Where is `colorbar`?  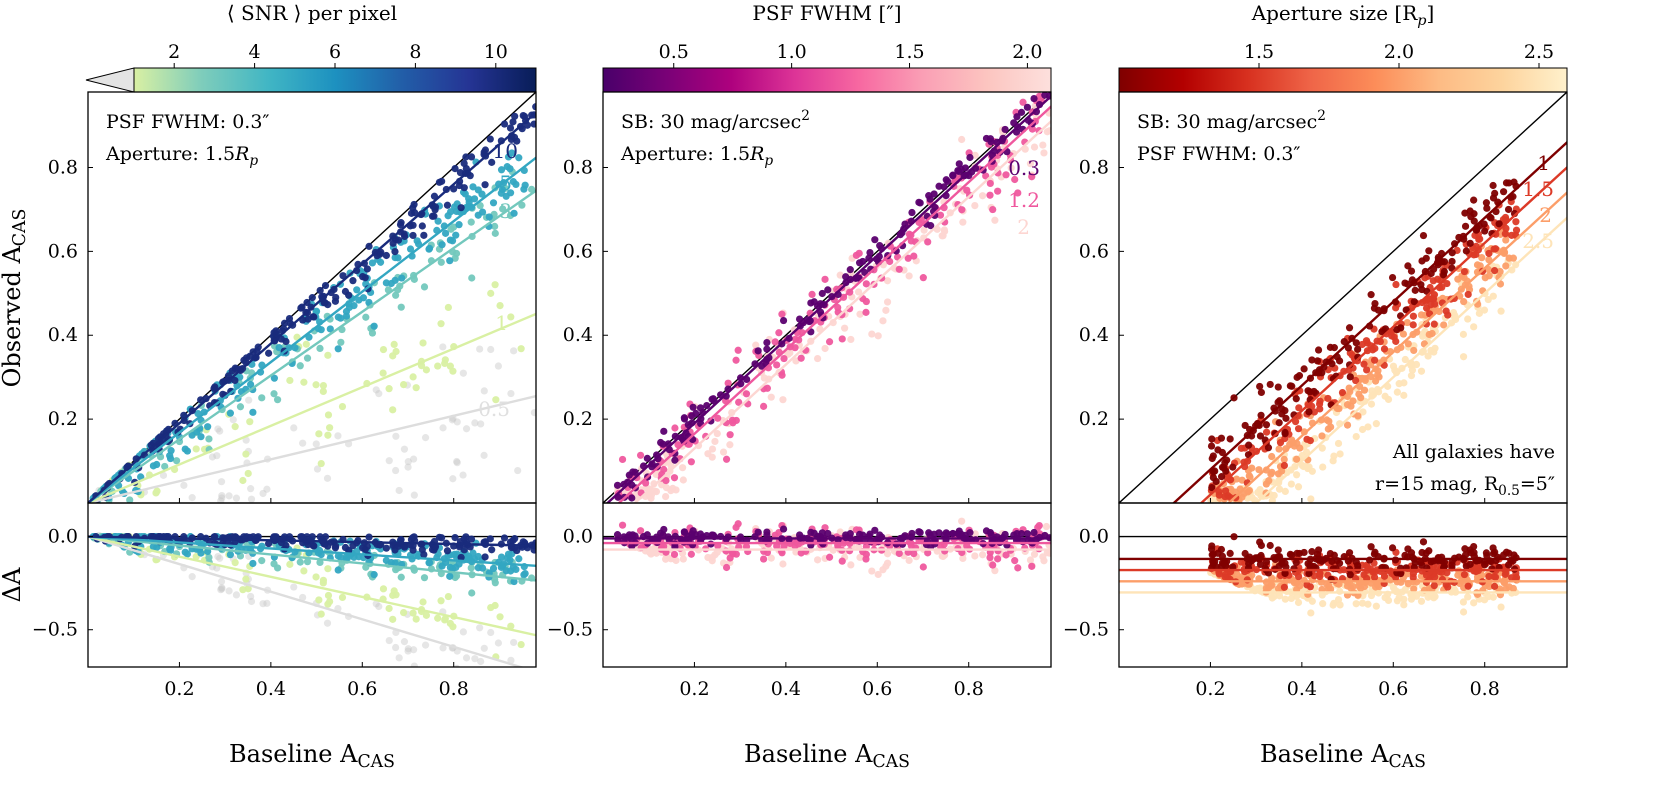 colorbar is located at coordinates (827, 80).